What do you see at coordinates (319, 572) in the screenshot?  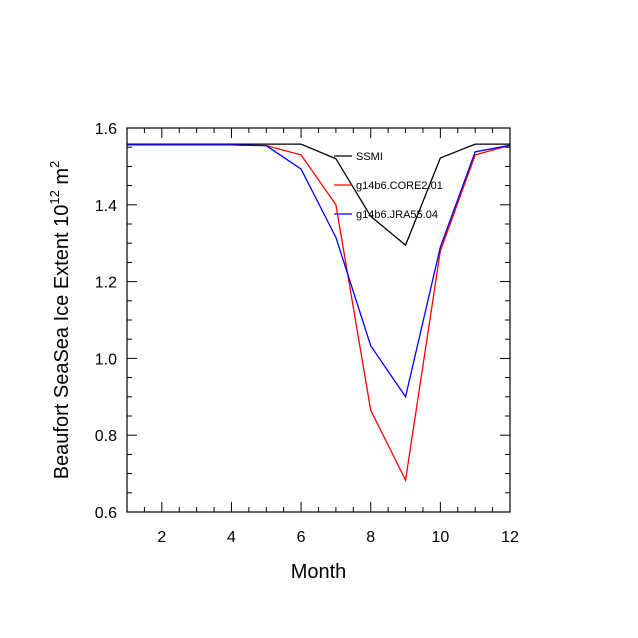 I see `x-axis-title: Month` at bounding box center [319, 572].